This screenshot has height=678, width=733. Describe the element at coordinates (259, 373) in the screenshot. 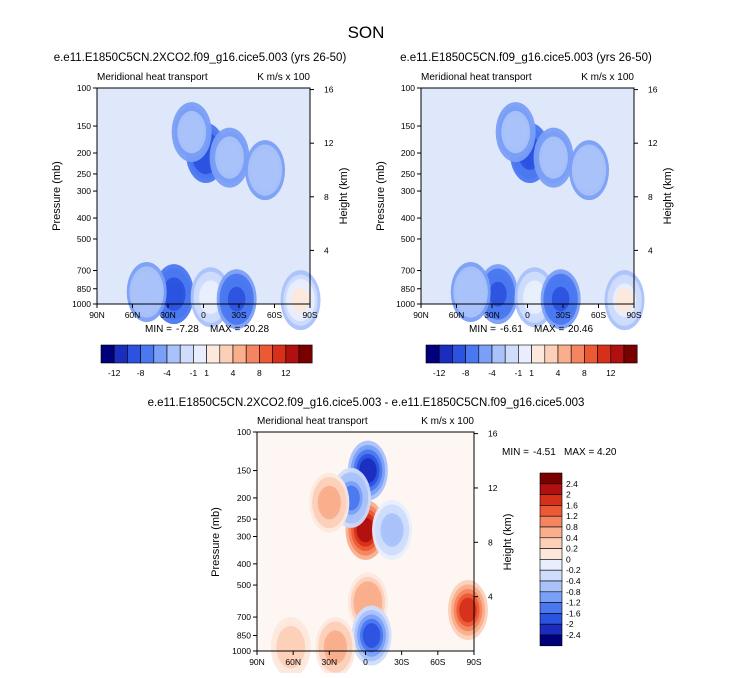

I see `colorbar-label: 8` at that location.